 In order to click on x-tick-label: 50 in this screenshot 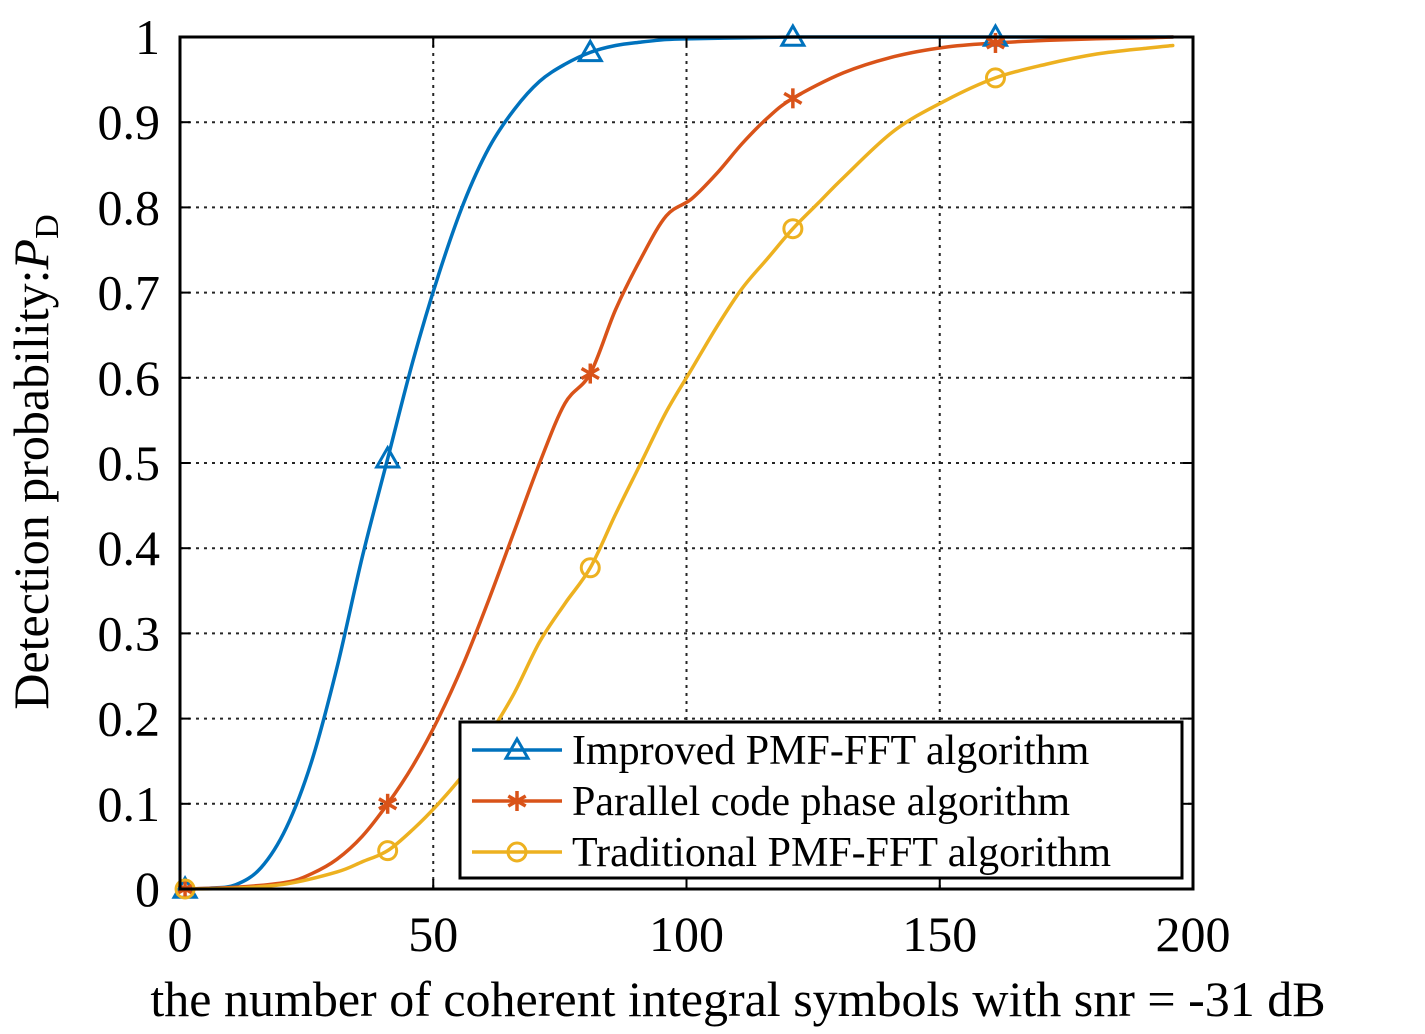, I will do `click(433, 934)`.